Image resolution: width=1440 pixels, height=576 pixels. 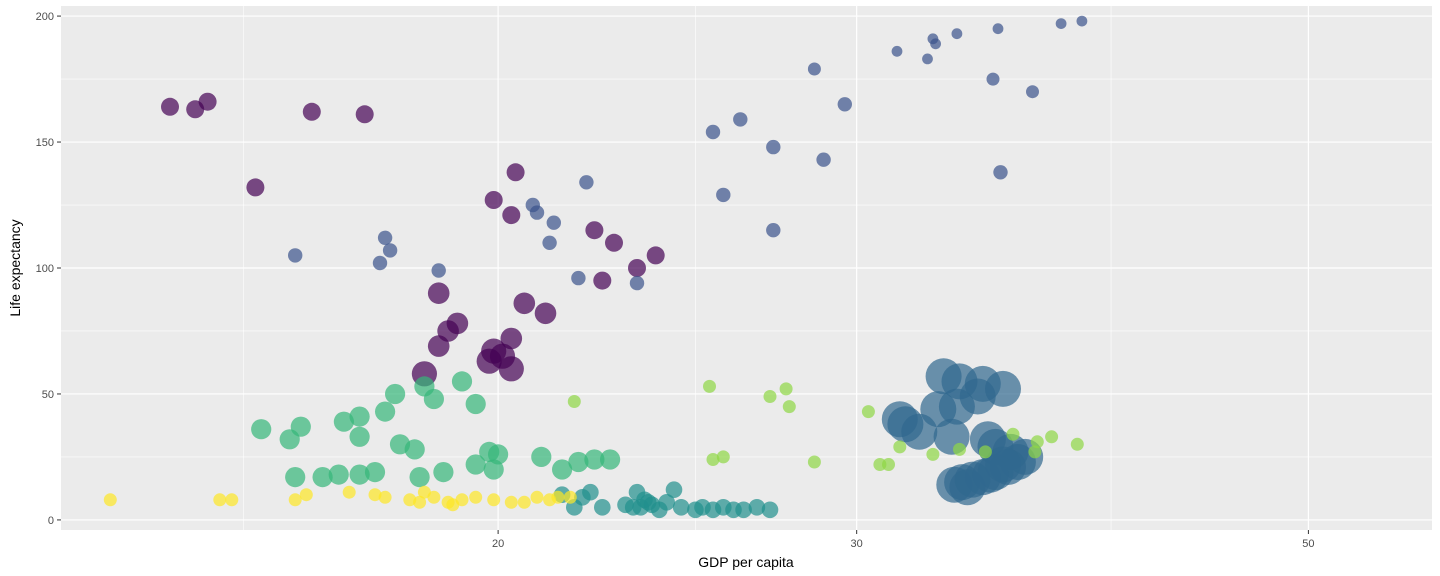 What do you see at coordinates (45, 143) in the screenshot?
I see `y-tick-label: 150` at bounding box center [45, 143].